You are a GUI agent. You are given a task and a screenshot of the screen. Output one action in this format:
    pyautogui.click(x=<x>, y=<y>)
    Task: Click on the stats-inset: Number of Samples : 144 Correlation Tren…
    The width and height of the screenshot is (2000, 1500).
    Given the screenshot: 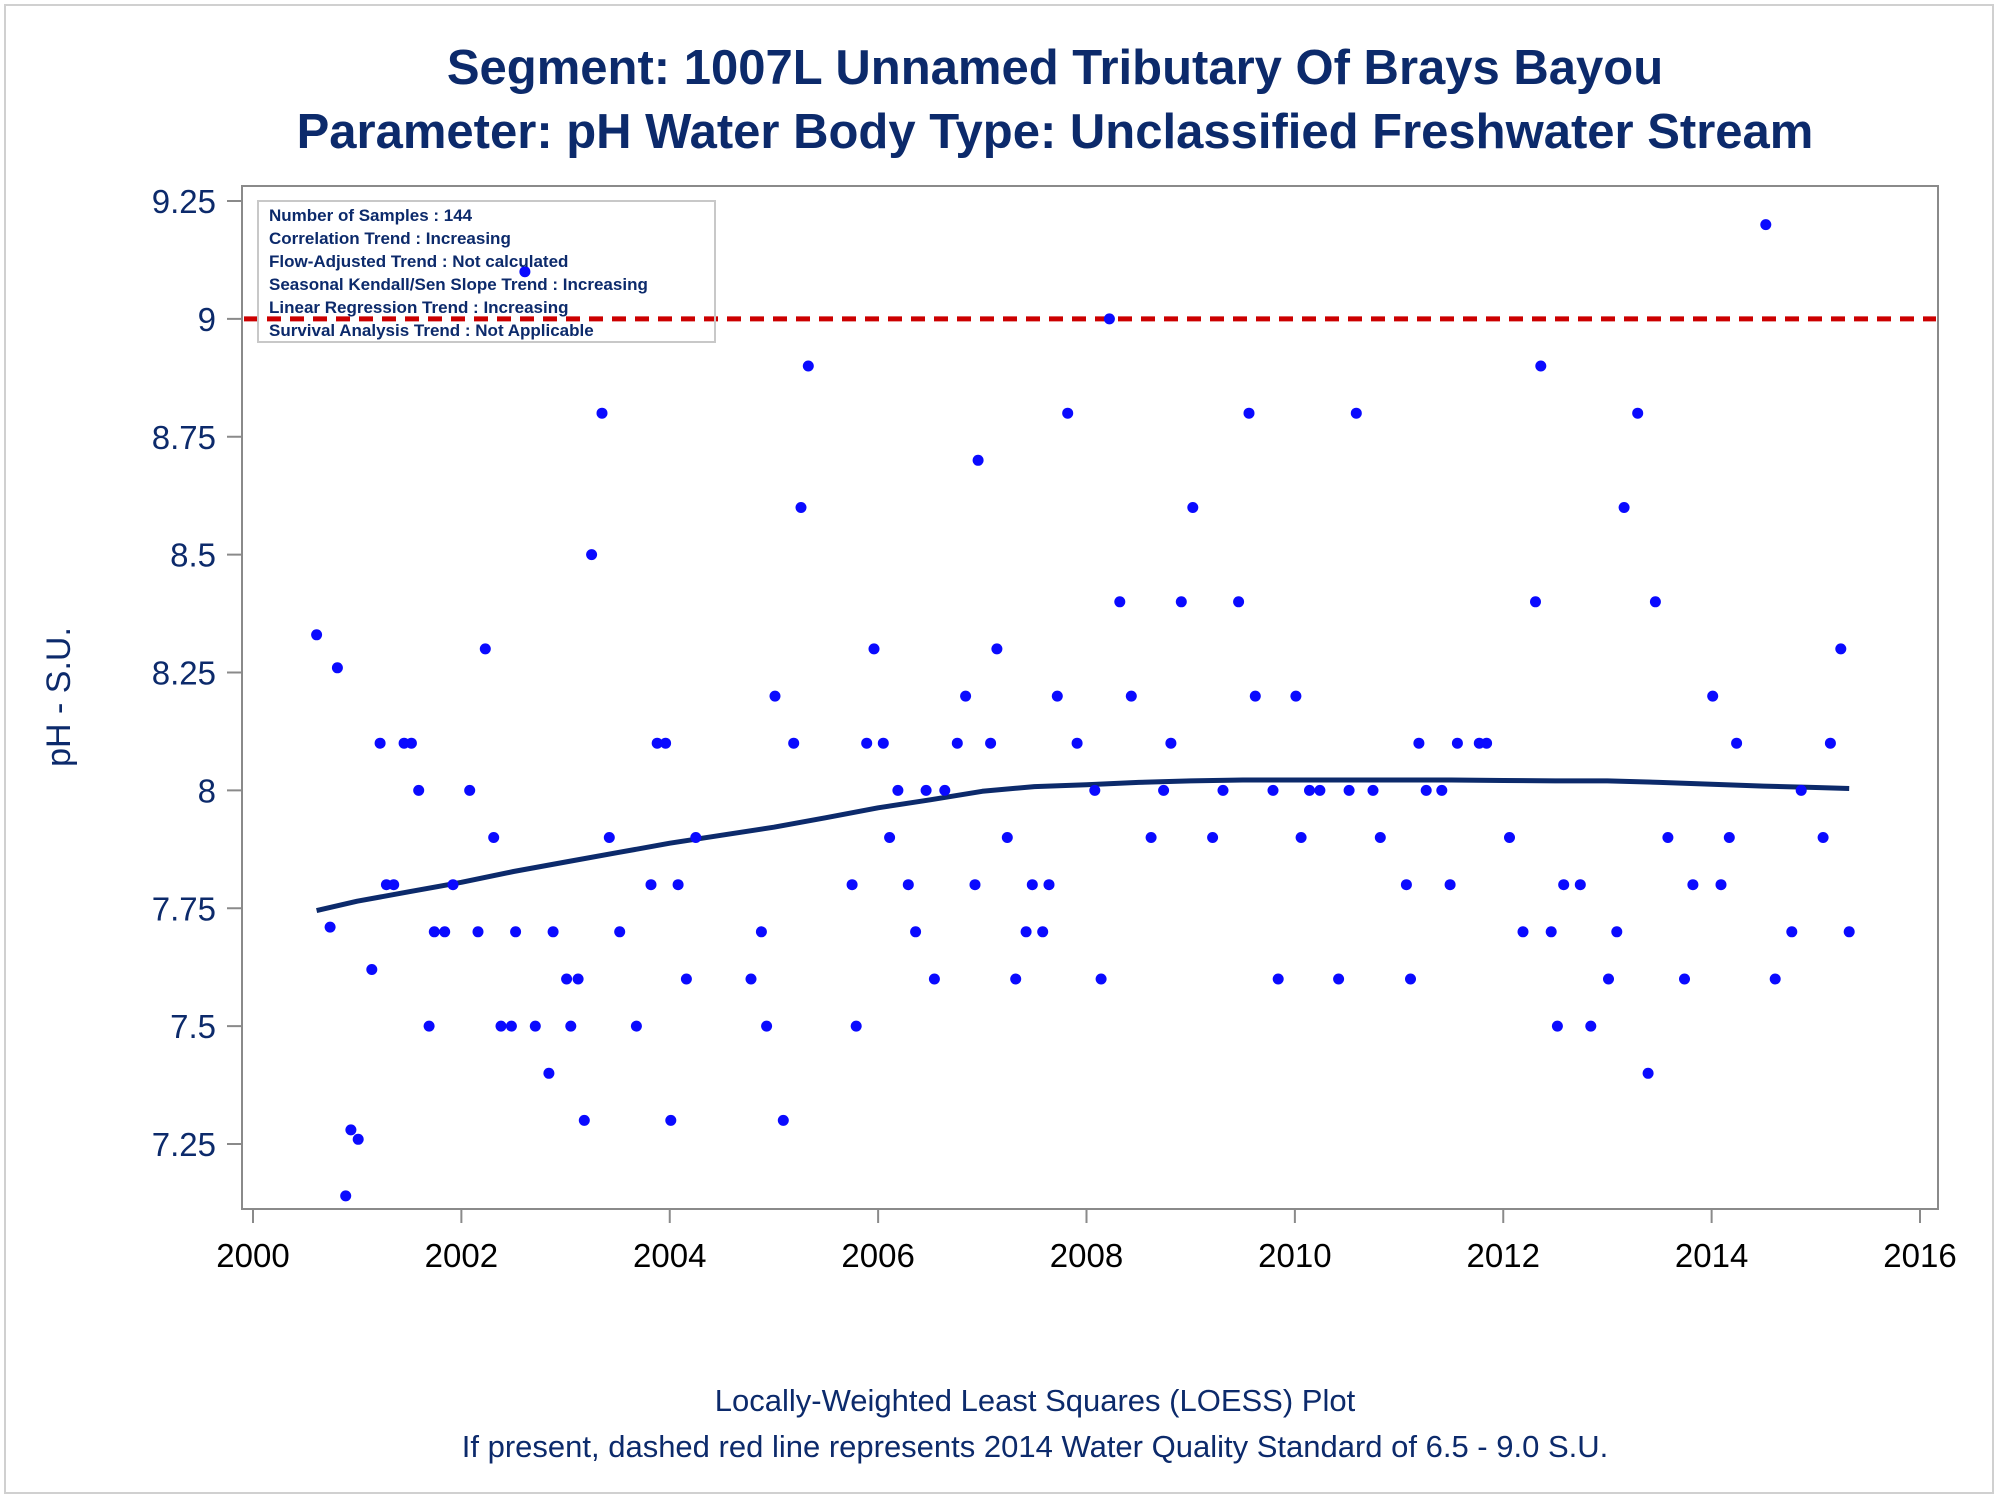 What is the action you would take?
    pyautogui.click(x=486, y=271)
    